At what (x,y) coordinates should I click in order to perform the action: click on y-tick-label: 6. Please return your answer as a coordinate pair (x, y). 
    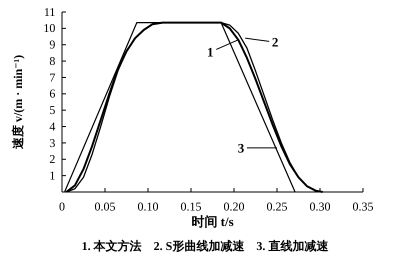
    Looking at the image, I should click on (52, 93).